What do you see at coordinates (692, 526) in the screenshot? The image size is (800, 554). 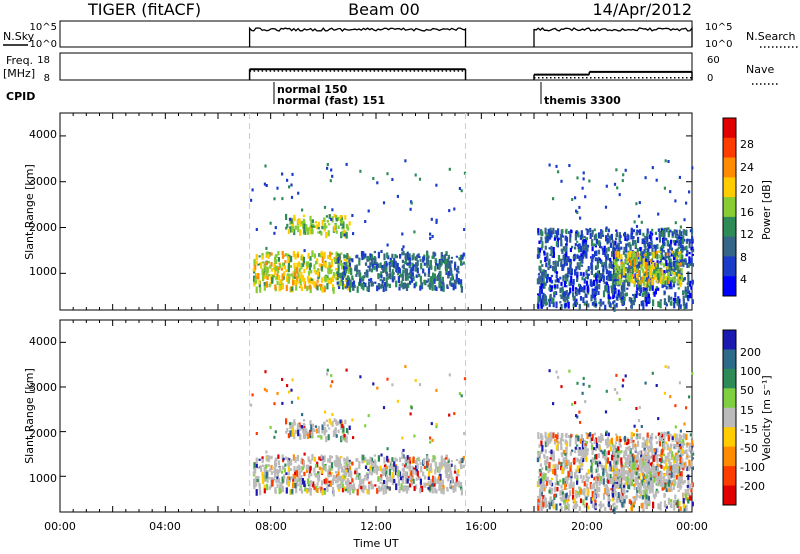 I see `xtick-2400: 00:00` at bounding box center [692, 526].